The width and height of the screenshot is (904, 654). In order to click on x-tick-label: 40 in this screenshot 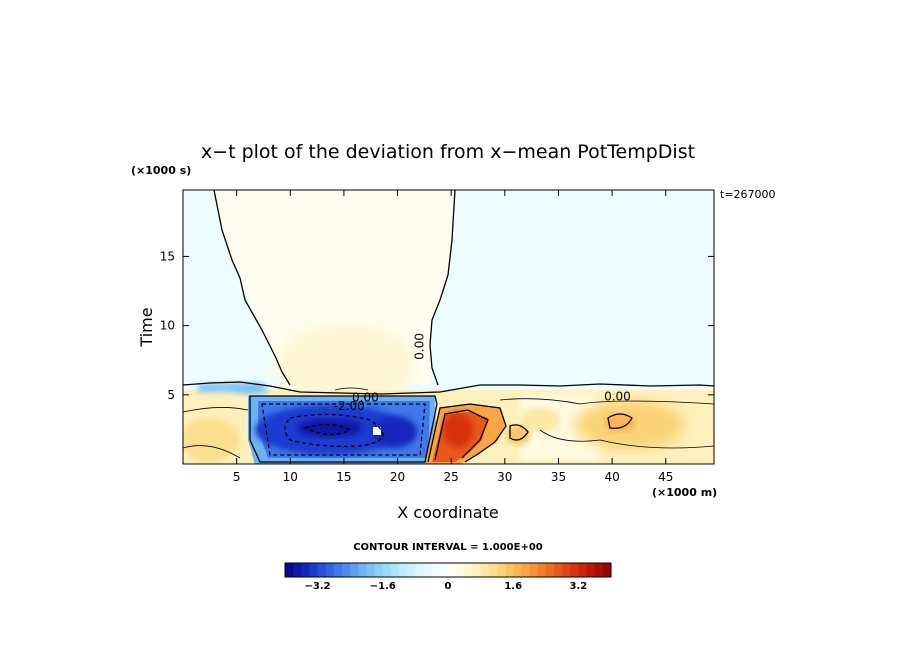, I will do `click(611, 477)`.